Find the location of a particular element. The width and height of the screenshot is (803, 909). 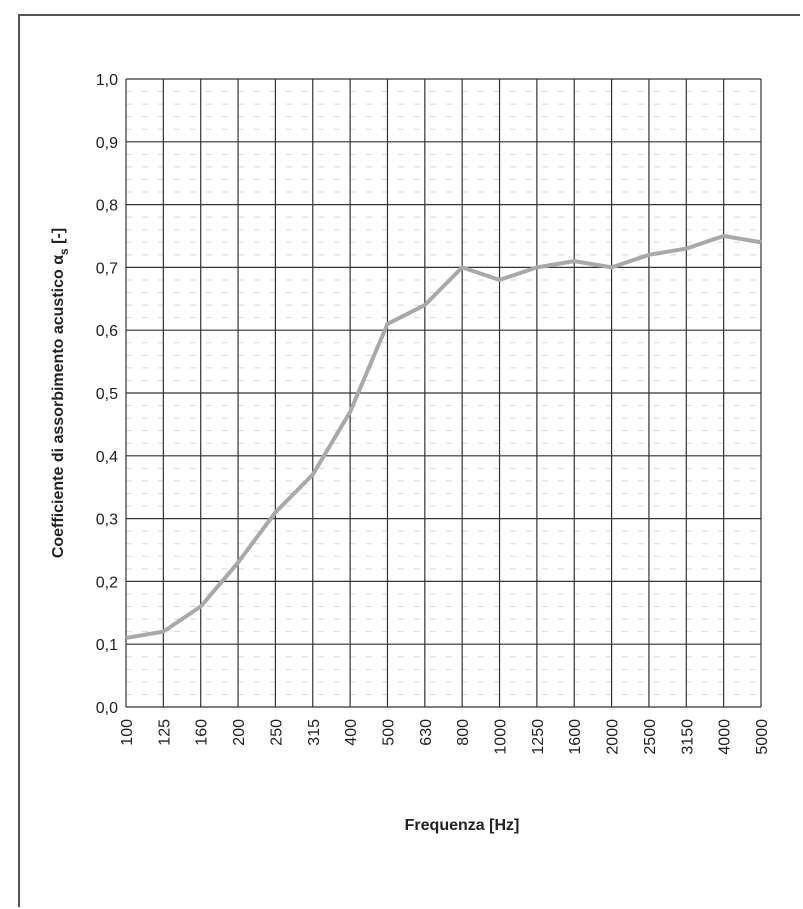

y-tick-label: 0,3 is located at coordinates (107, 520).